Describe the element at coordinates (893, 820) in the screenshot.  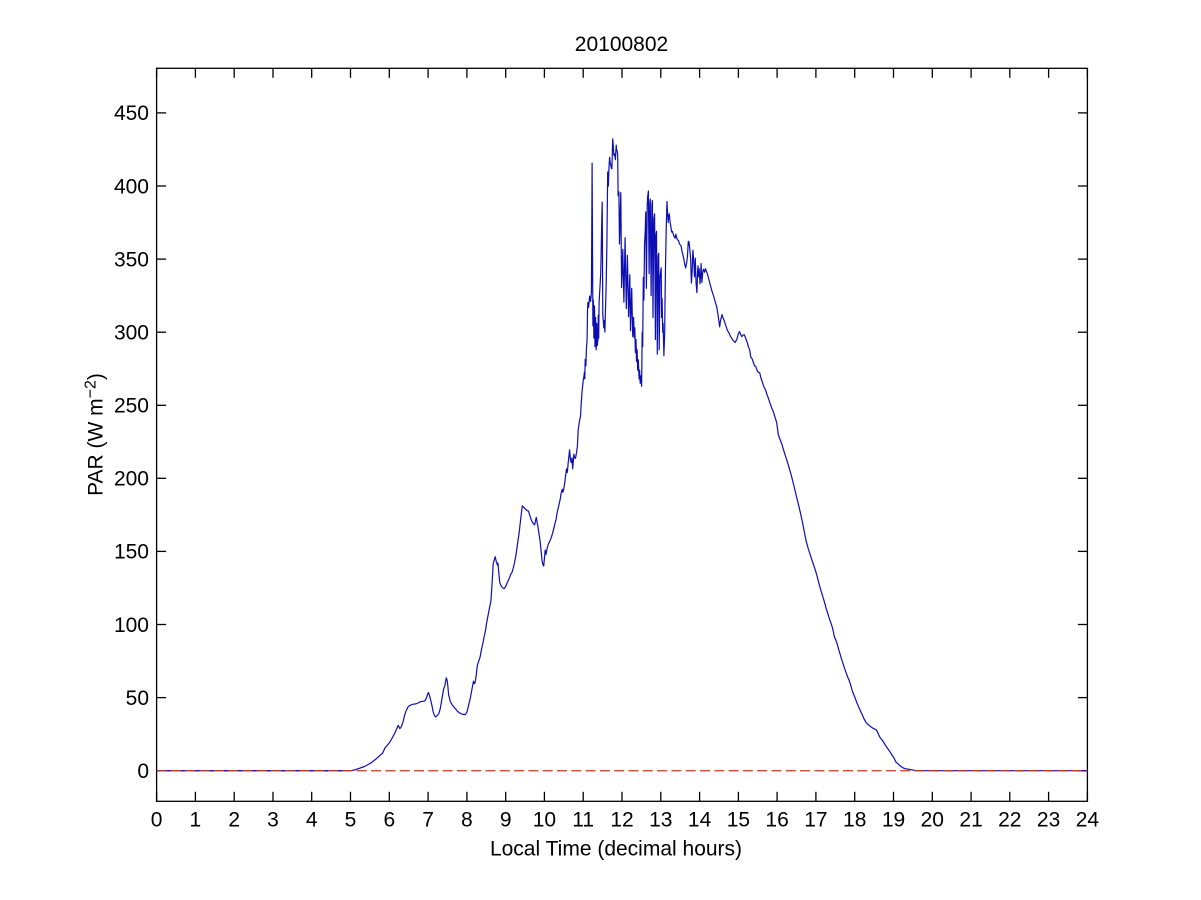
I see `svg-text: 19` at that location.